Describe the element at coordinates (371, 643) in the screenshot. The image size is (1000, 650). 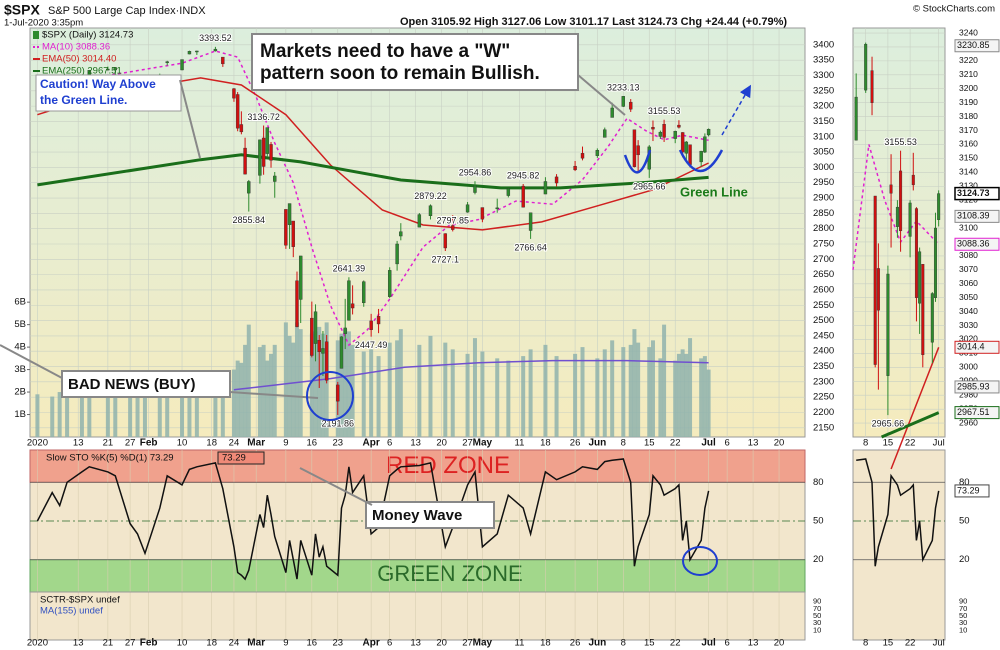
I see `x-tick-label: Apr` at that location.